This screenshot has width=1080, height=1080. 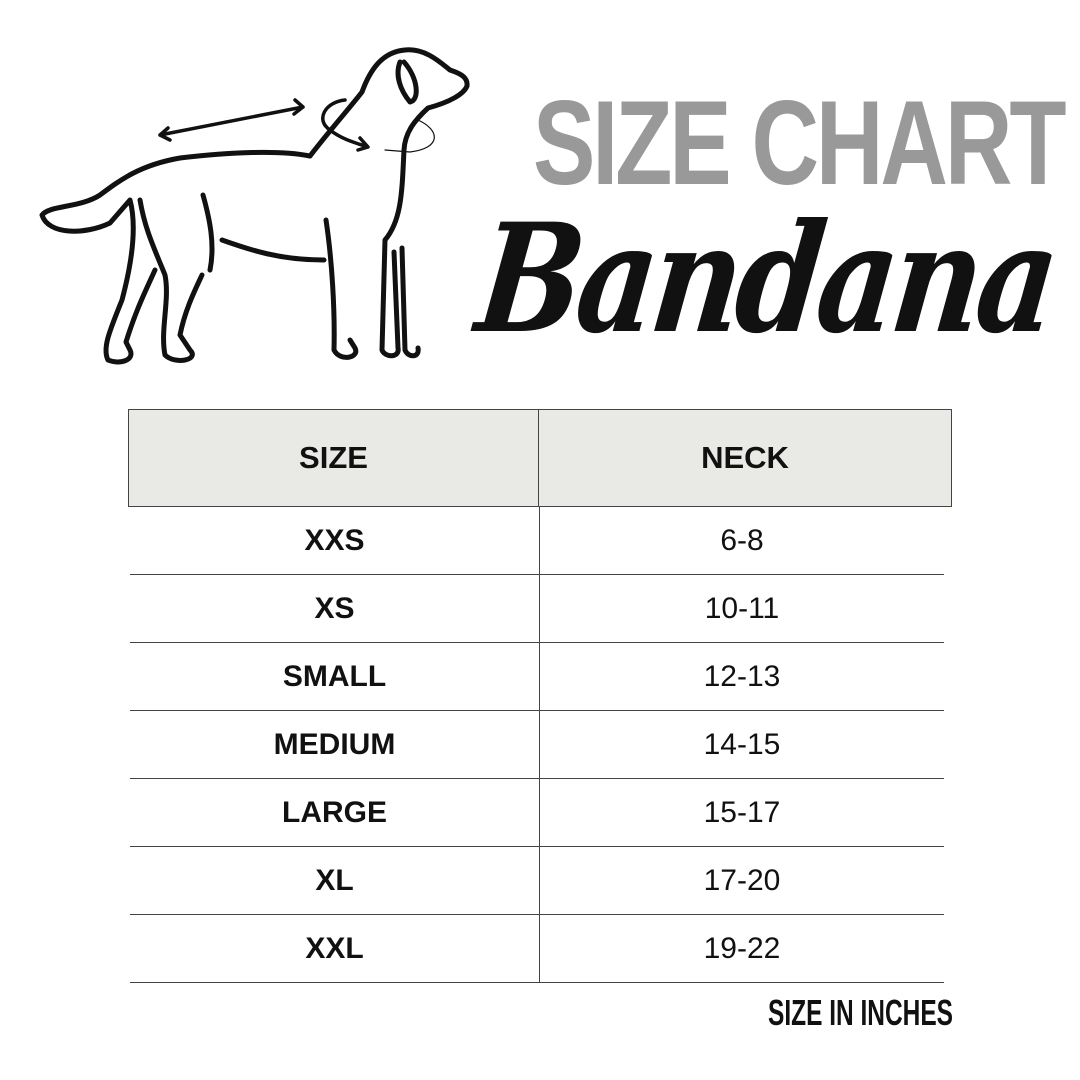 I want to click on table-row: SMALL 12-13, so click(x=537, y=677).